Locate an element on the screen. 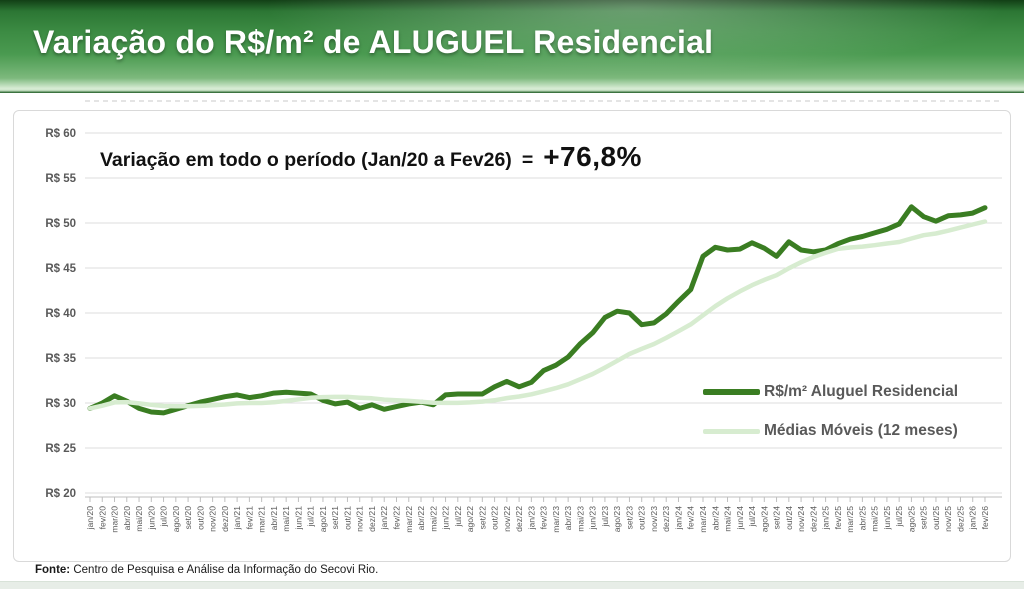 The width and height of the screenshot is (1024, 589). x-axis-tick-label: mar/21 is located at coordinates (262, 519).